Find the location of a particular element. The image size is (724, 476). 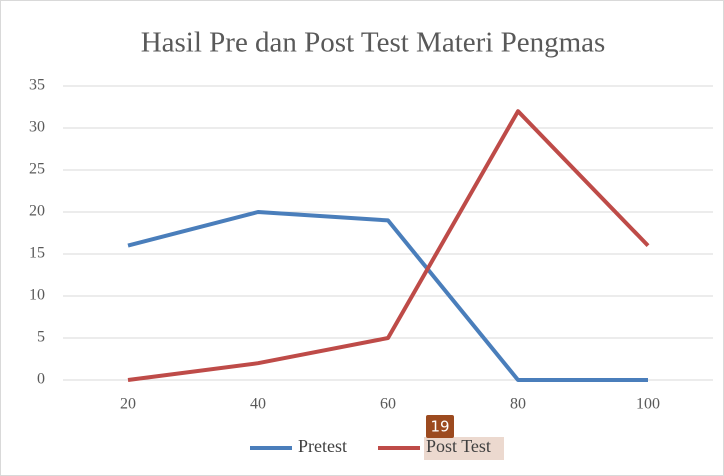

x-tick-label: 20 is located at coordinates (128, 404).